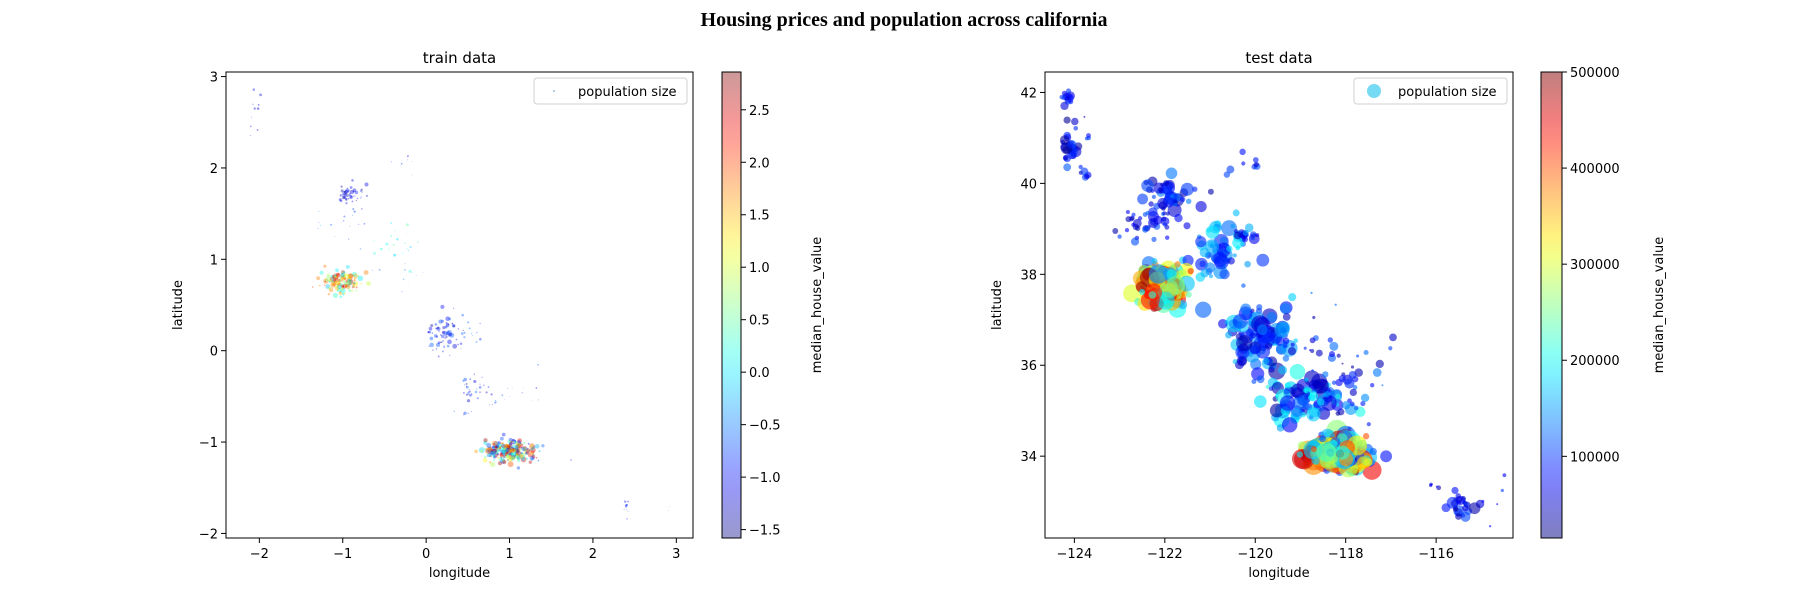 This screenshot has height=600, width=1800. I want to click on legend-label: population size, so click(627, 92).